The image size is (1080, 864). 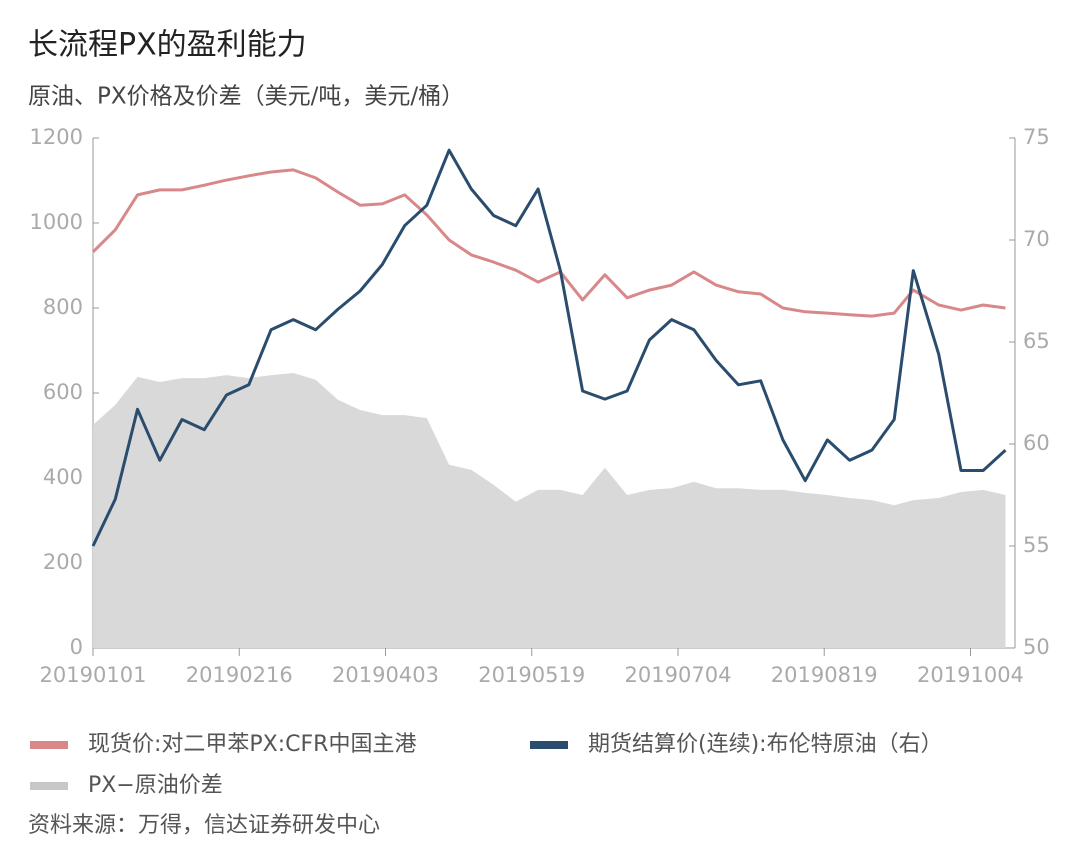 What do you see at coordinates (824, 675) in the screenshot?
I see `x-tick-label: 20190819` at bounding box center [824, 675].